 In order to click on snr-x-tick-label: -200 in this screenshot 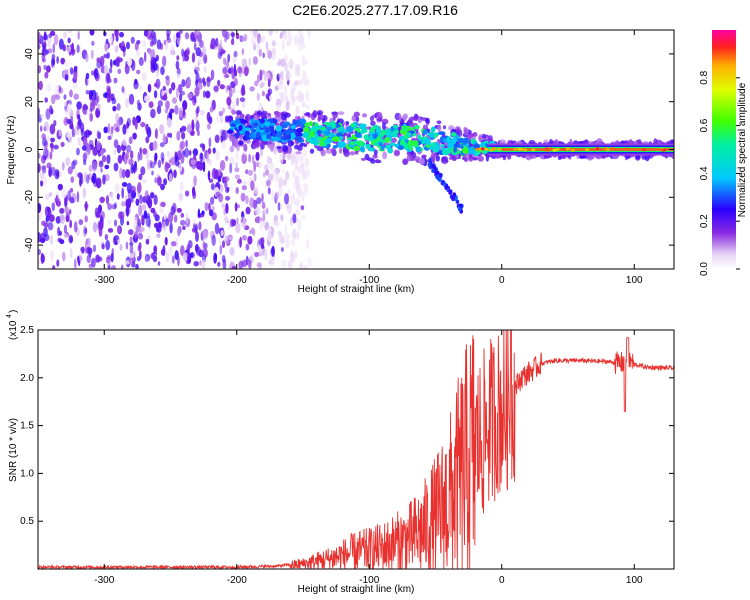, I will do `click(237, 580)`.